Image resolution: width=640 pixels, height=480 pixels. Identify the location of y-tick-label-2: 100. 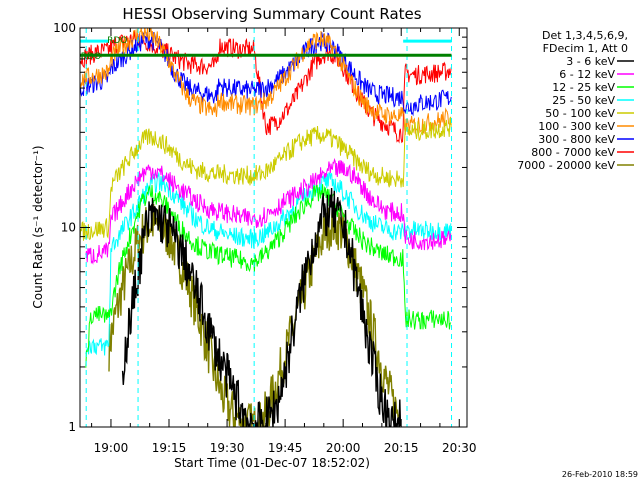
(64, 28).